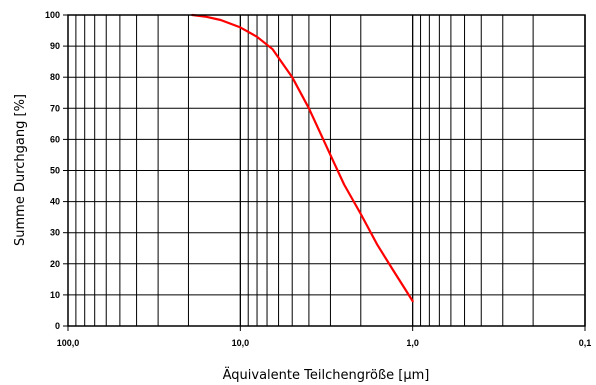 The height and width of the screenshot is (385, 596). Describe the element at coordinates (55, 139) in the screenshot. I see `y-tick-label: 60` at that location.